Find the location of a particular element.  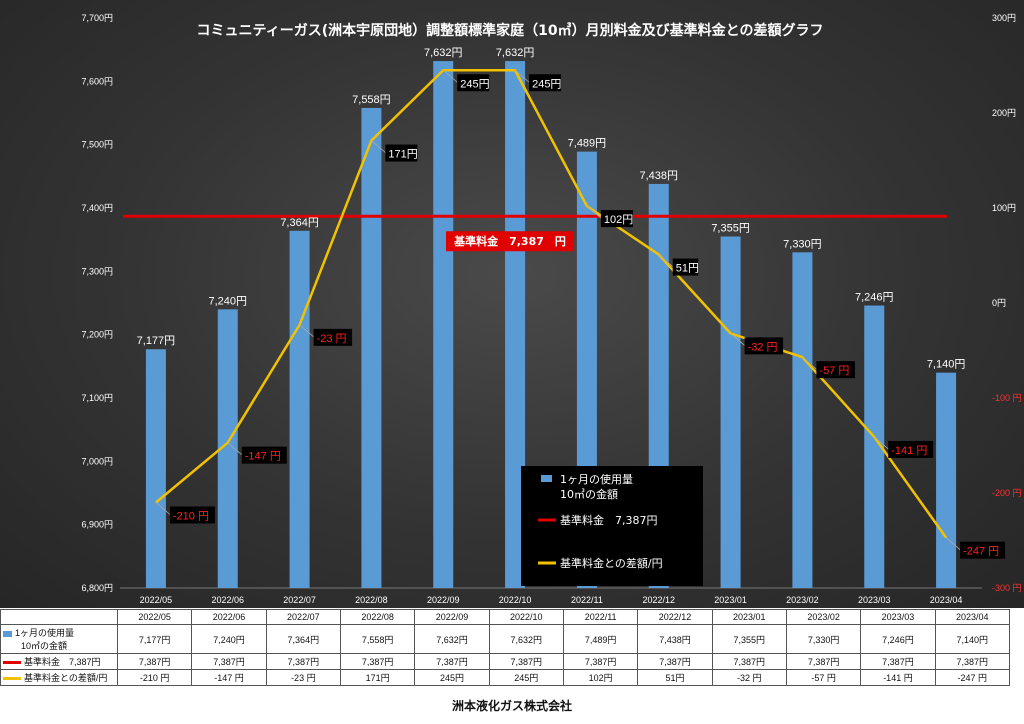

table-row-label: 基準料金との差額/円 is located at coordinates (59, 677).